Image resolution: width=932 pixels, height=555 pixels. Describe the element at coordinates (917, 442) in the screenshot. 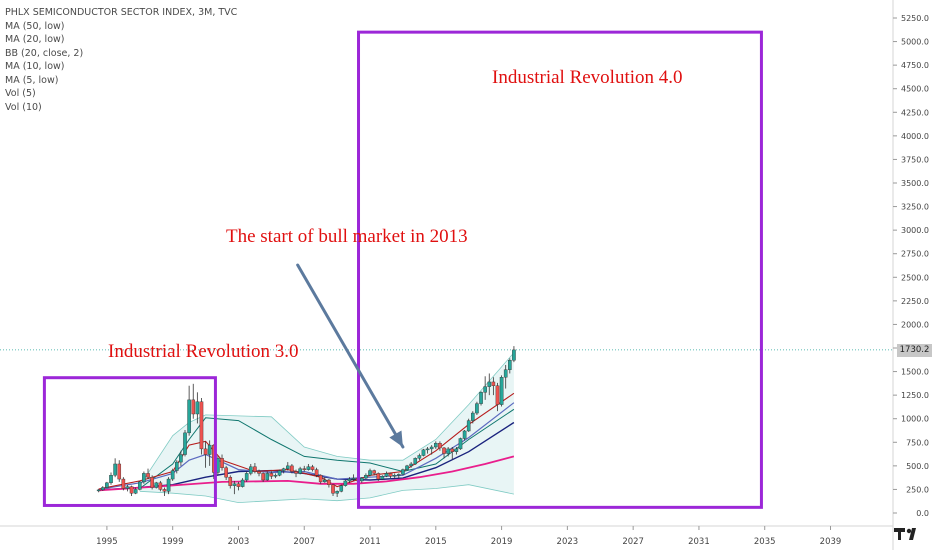

I see `y-tick-label: 750.0` at that location.